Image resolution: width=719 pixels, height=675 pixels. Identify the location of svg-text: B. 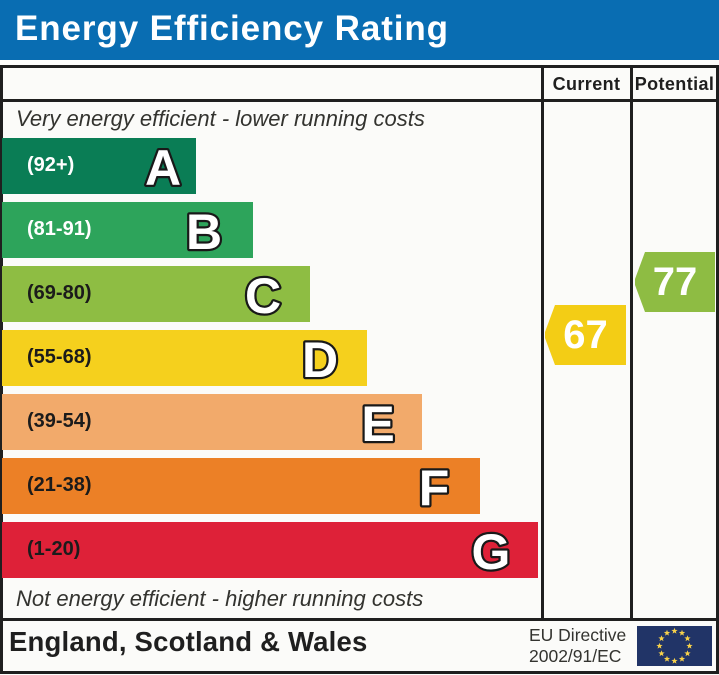
(204, 231).